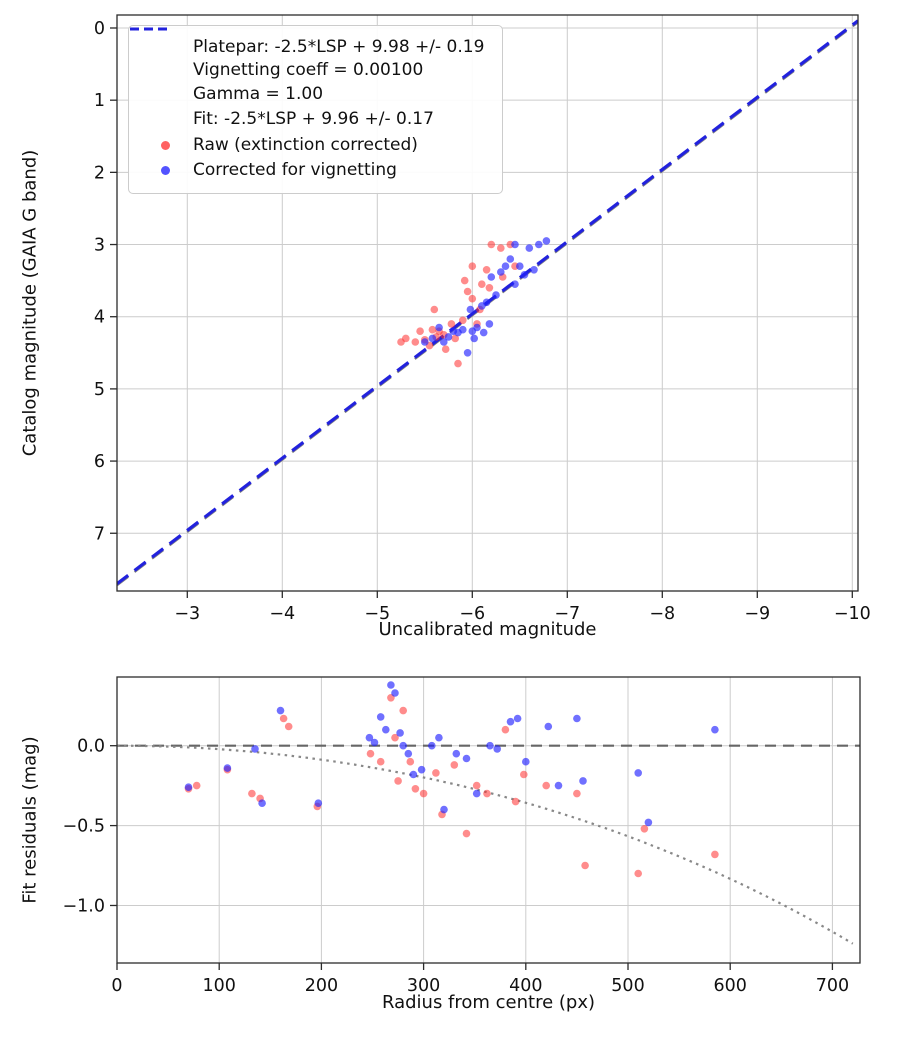  I want to click on bottom-plot-x-tick-label: 500, so click(627, 986).